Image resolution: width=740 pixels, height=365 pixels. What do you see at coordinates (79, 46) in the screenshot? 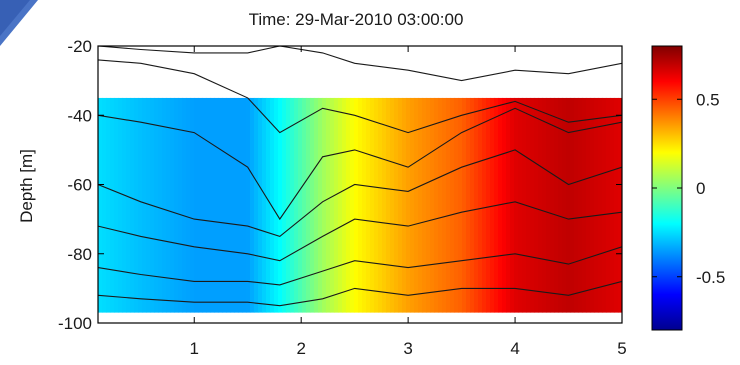
I see `y-tick-label: -20` at bounding box center [79, 46].